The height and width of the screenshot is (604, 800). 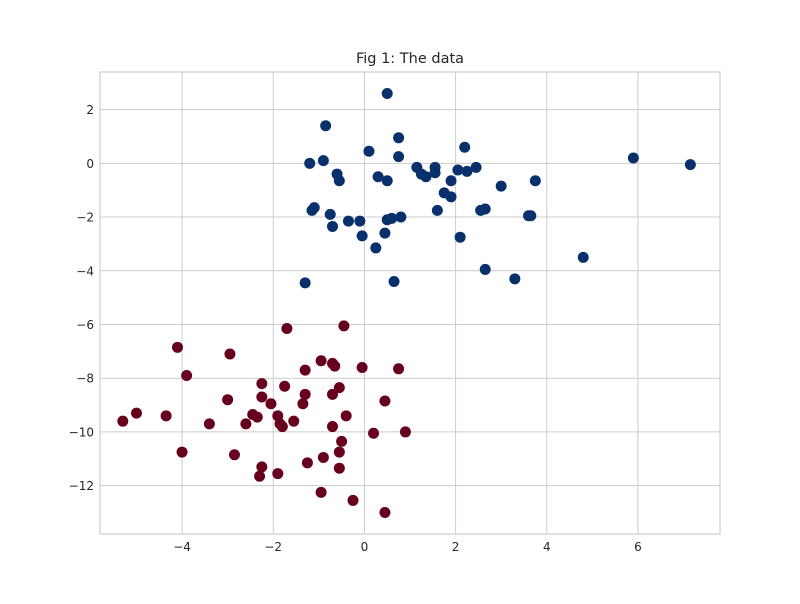 What do you see at coordinates (85, 379) in the screenshot?
I see `y-tick-label: −8` at bounding box center [85, 379].